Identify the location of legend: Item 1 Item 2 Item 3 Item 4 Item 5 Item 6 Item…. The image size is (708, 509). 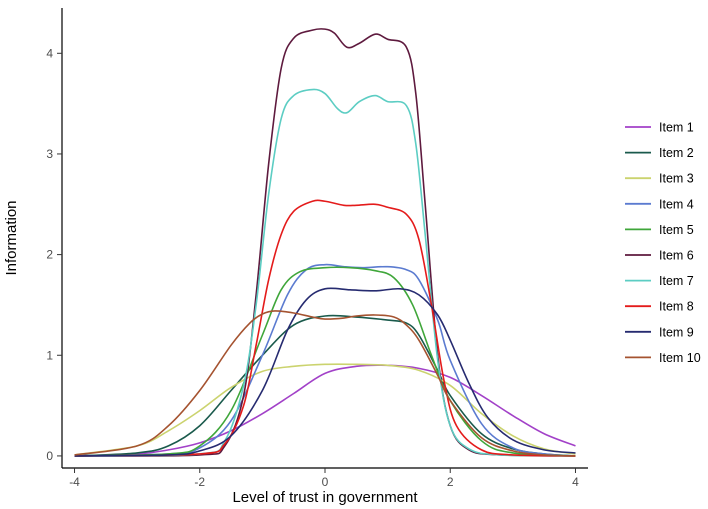
(663, 243).